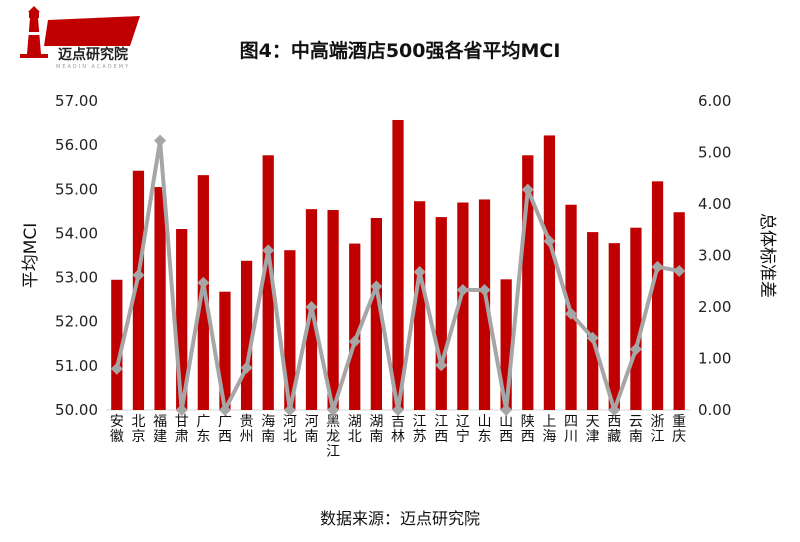 The height and width of the screenshot is (542, 800). I want to click on category-label: 辽宁, so click(463, 429).